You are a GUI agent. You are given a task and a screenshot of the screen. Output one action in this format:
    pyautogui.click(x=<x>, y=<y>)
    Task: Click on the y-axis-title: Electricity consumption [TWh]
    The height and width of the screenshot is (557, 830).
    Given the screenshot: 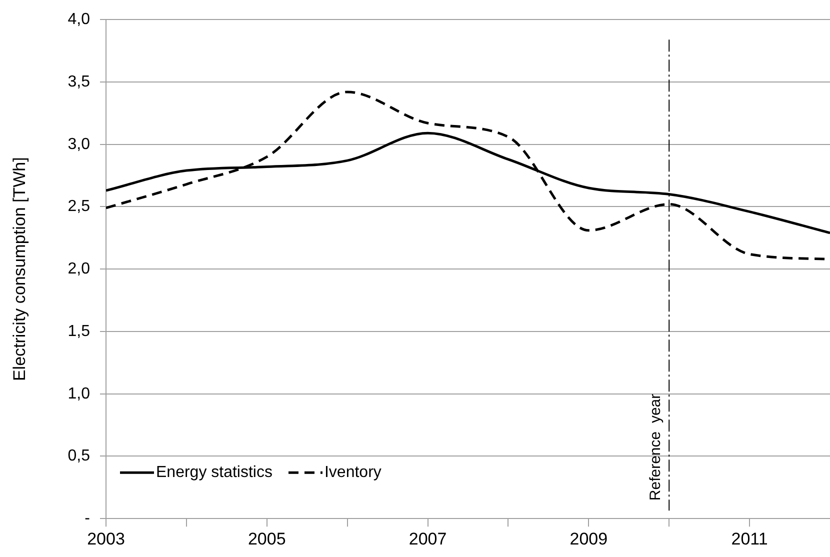 What is the action you would take?
    pyautogui.click(x=19, y=269)
    